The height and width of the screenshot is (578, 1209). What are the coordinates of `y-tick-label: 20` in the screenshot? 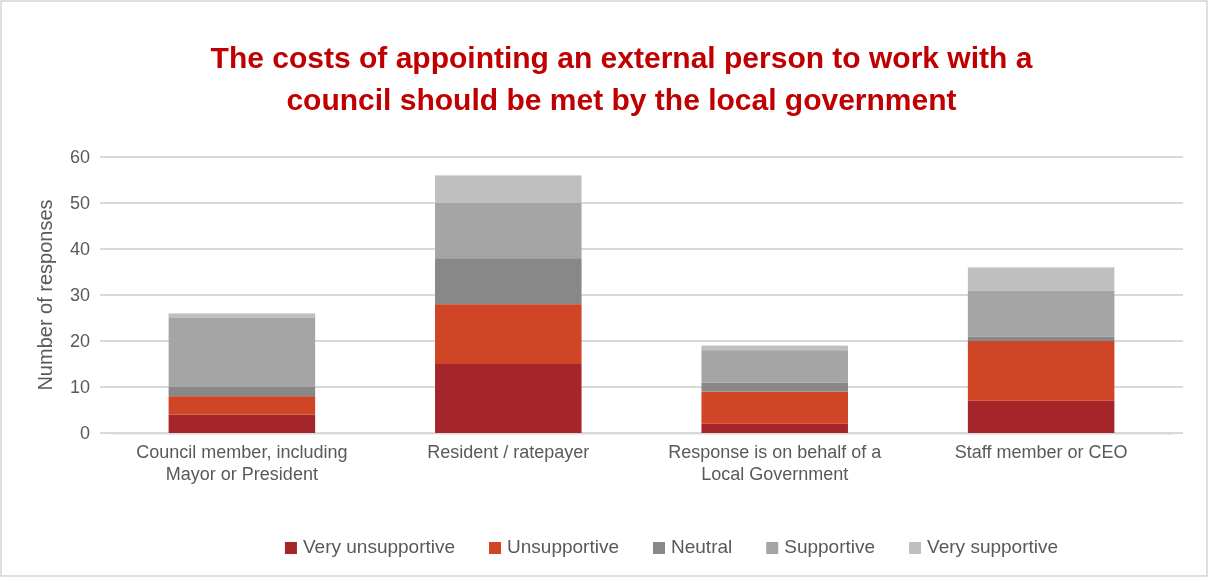 It's located at (79, 341).